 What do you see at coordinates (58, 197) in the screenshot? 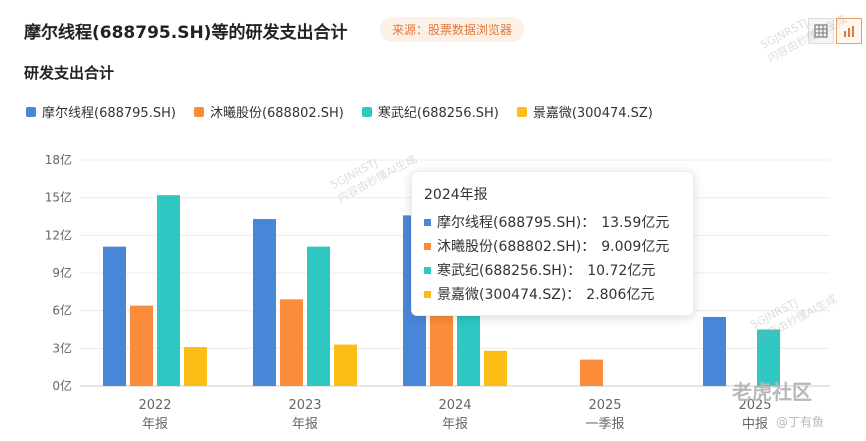
I see `y-tick-label: 15亿` at bounding box center [58, 197].